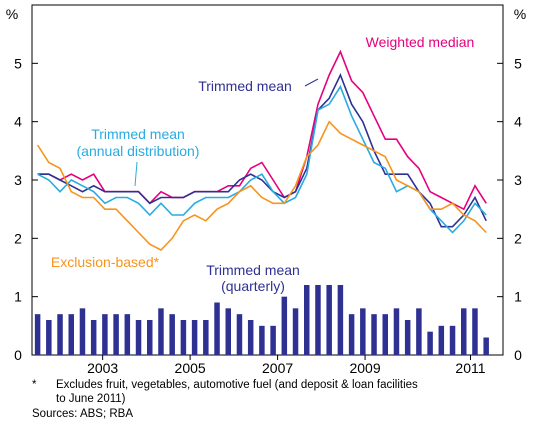 The image size is (537, 432). I want to click on x-tick-label: 2011, so click(470, 368).